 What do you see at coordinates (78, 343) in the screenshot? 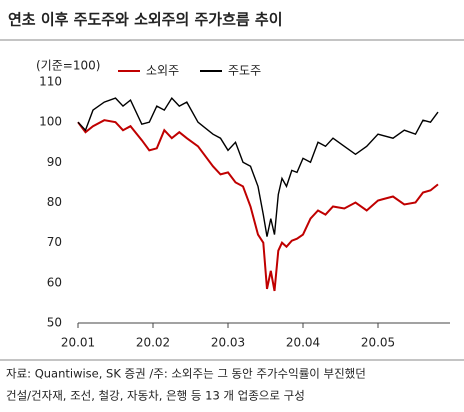
I see `x-tick-label: 20.01` at bounding box center [78, 343].